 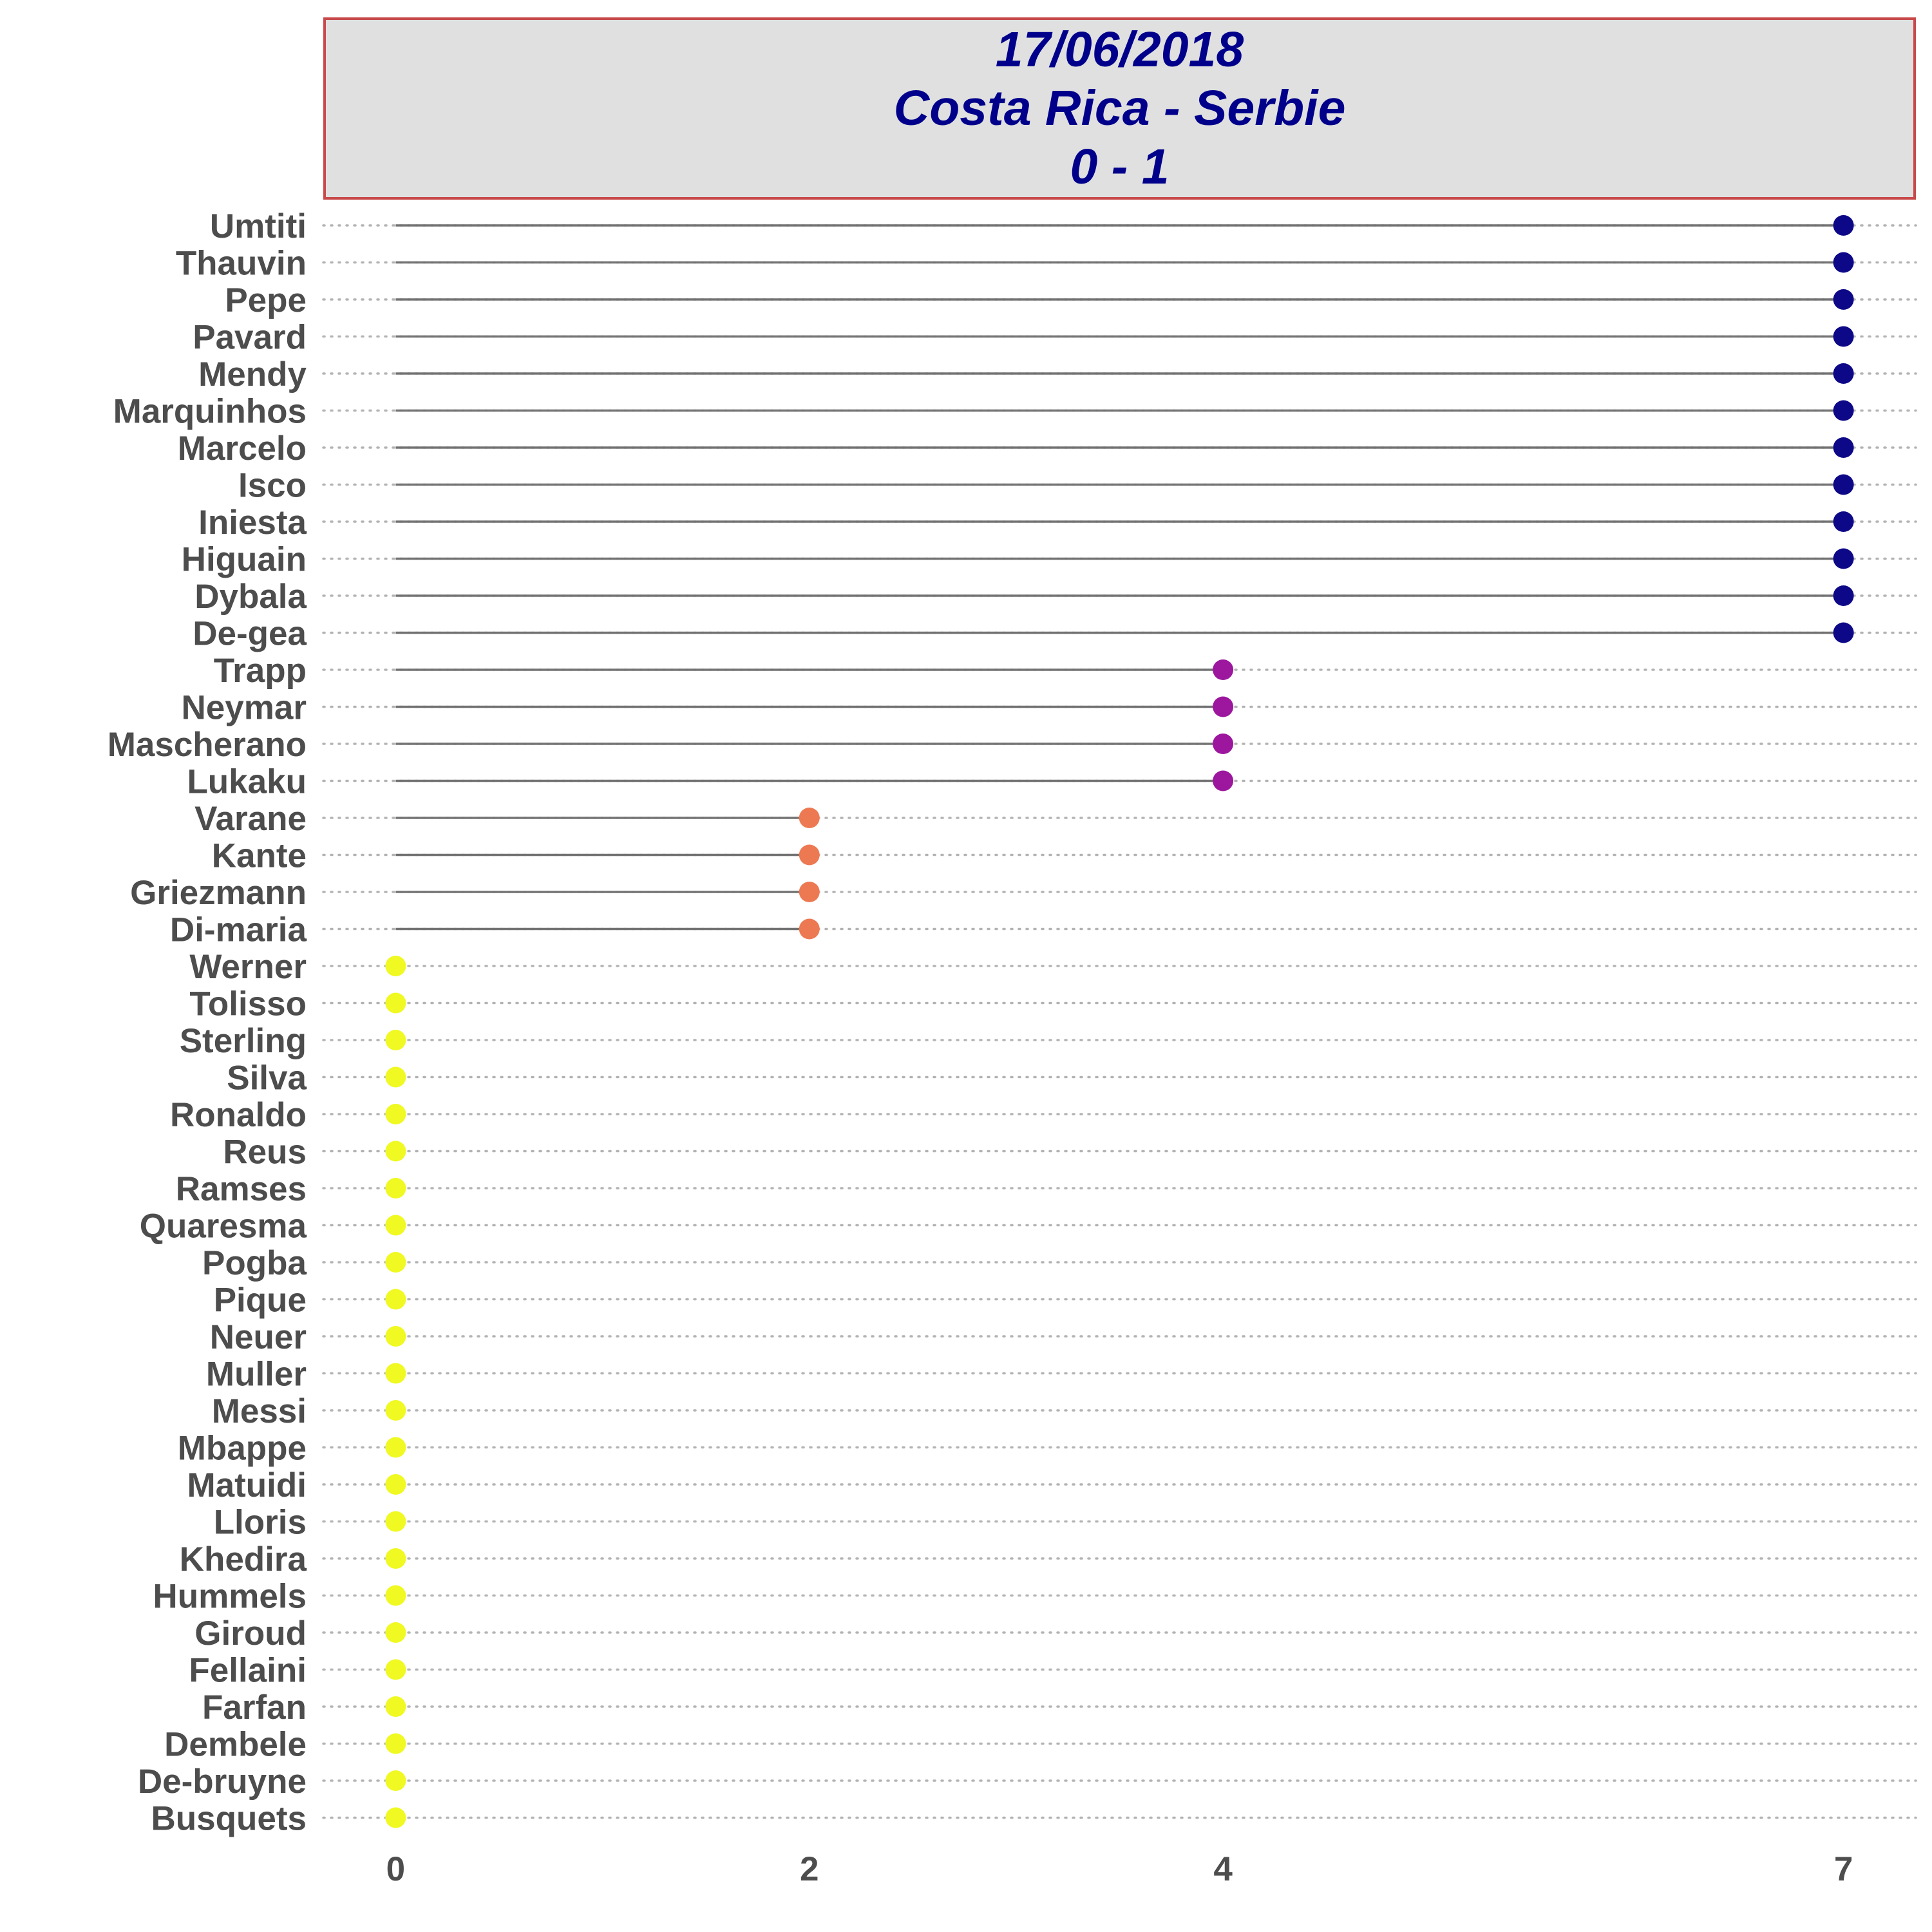 What do you see at coordinates (1119, 1869) in the screenshot?
I see `x-axis-labels: 0 2 4 7` at bounding box center [1119, 1869].